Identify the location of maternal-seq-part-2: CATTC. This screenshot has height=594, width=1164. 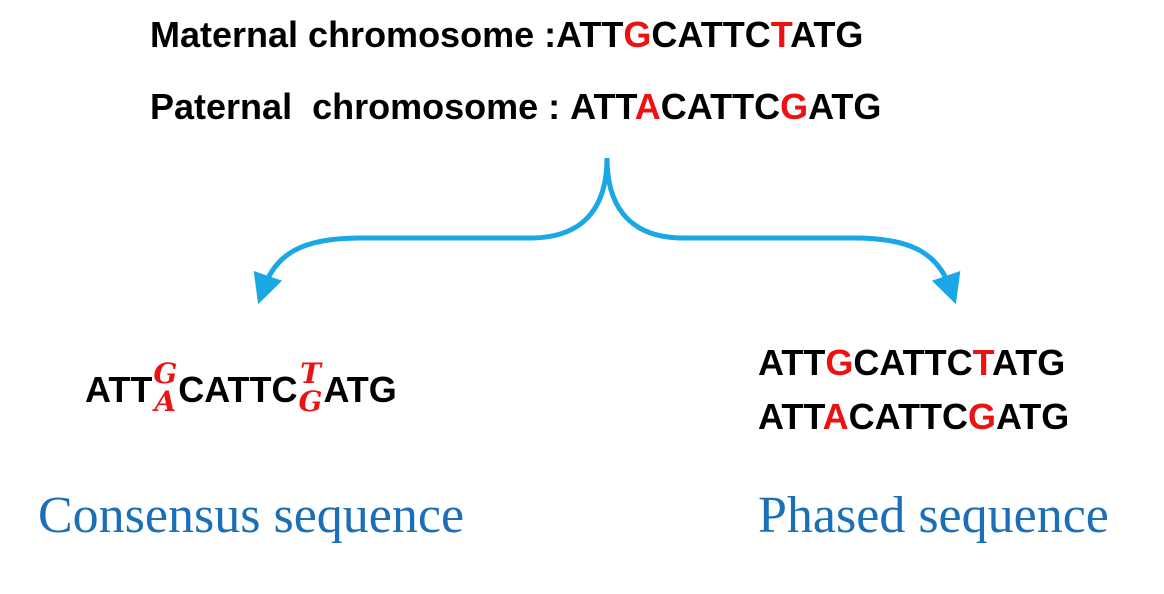
(711, 34).